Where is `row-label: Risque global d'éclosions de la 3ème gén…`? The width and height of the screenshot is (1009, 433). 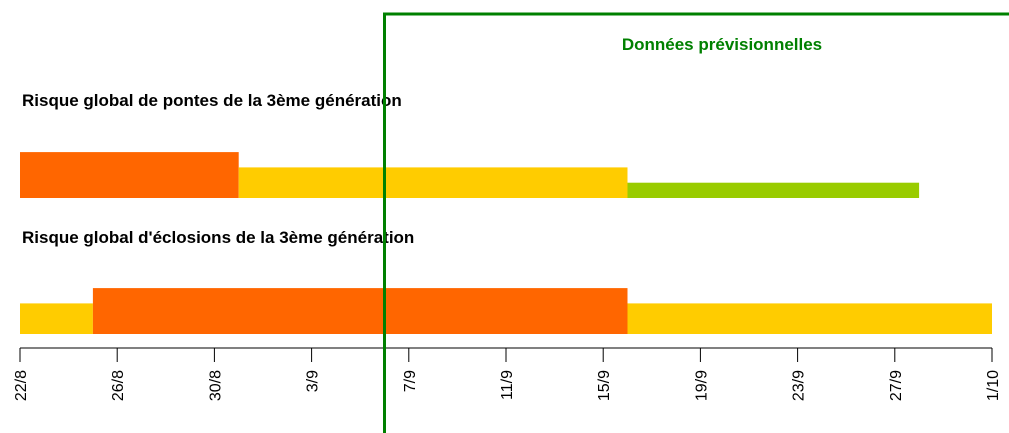
row-label: Risque global d'éclosions de la 3ème gén… is located at coordinates (218, 237).